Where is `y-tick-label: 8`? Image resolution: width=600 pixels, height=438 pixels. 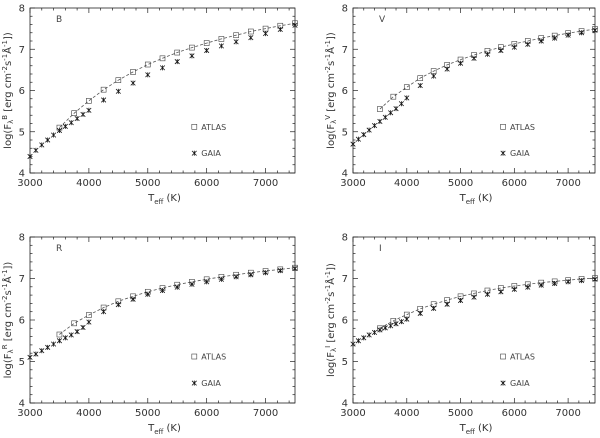 y-tick-label: 8 is located at coordinates (22, 9).